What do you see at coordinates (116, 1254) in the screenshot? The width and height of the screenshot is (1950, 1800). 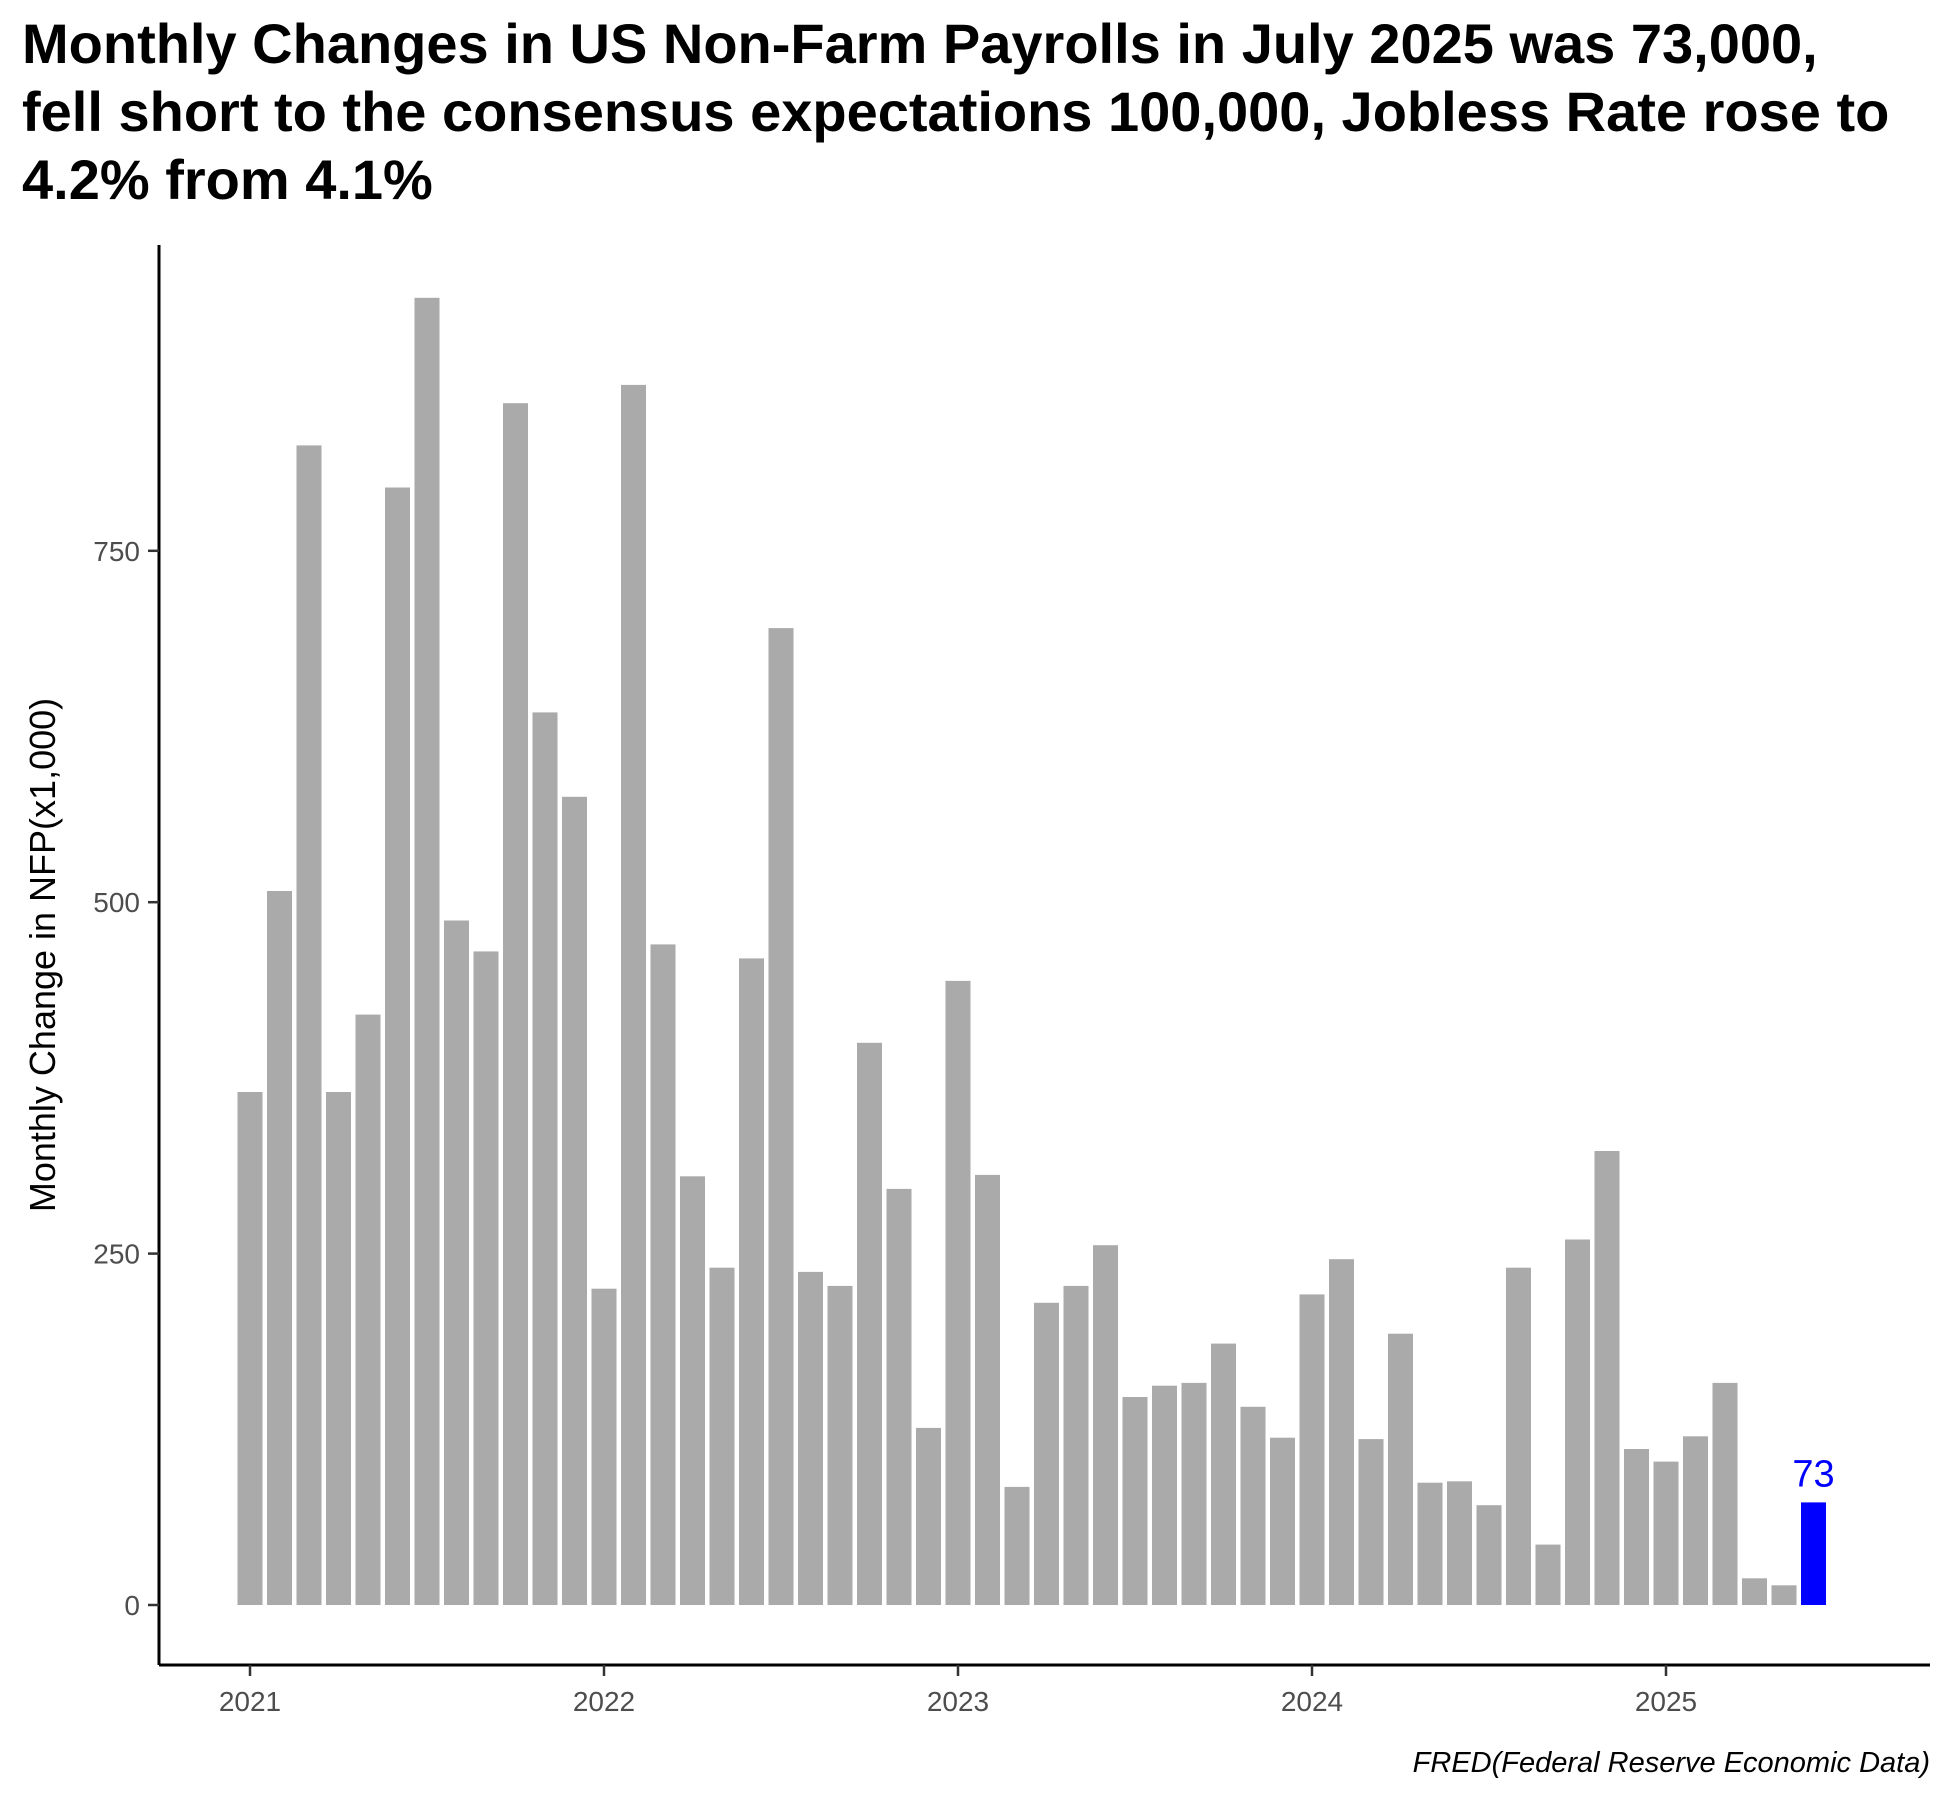 I see `y-tick-label: 250` at bounding box center [116, 1254].